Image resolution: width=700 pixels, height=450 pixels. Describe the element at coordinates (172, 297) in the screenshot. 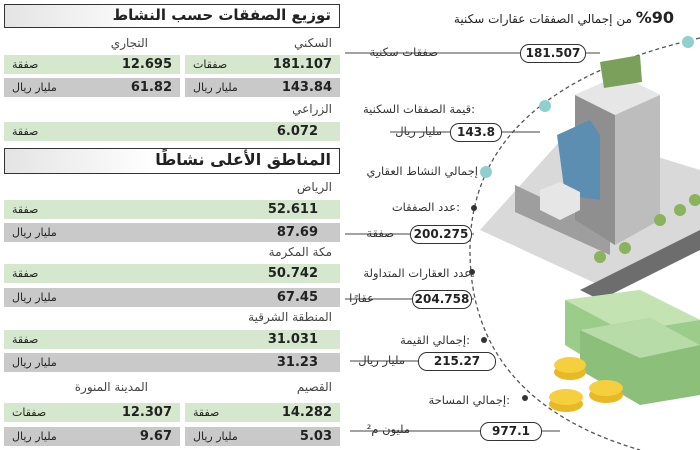

I see `value-row: مليار ريال 67.45` at that location.